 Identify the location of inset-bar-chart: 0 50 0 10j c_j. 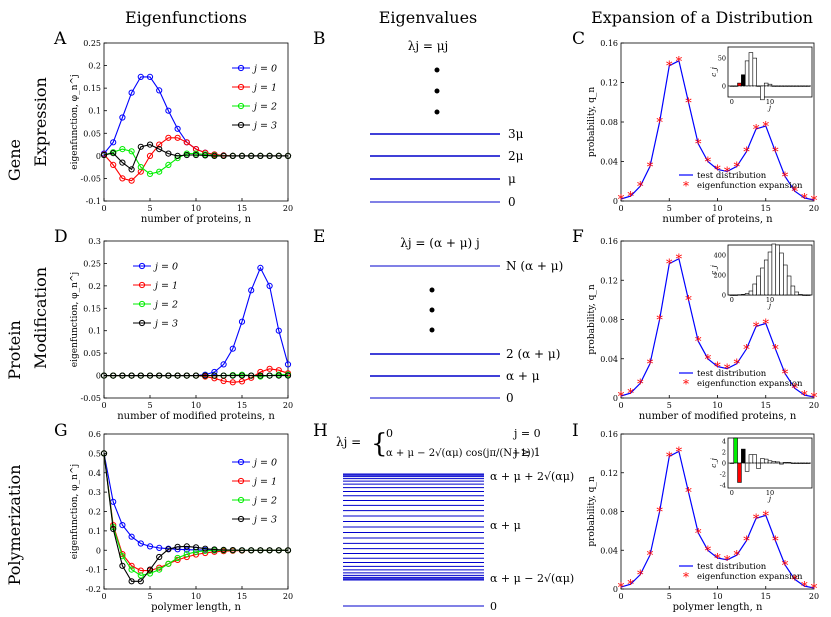
(761, 79).